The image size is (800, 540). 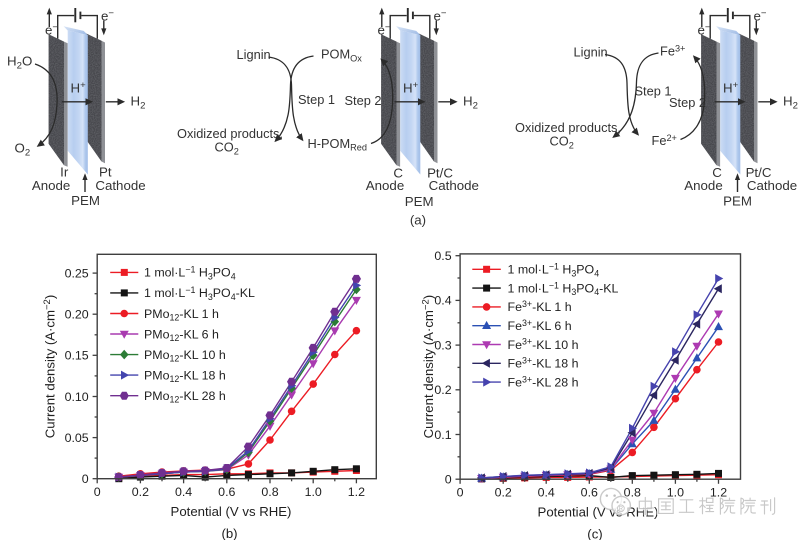 I want to click on svg-text: PMo12​-KL 1 h, so click(x=181, y=315).